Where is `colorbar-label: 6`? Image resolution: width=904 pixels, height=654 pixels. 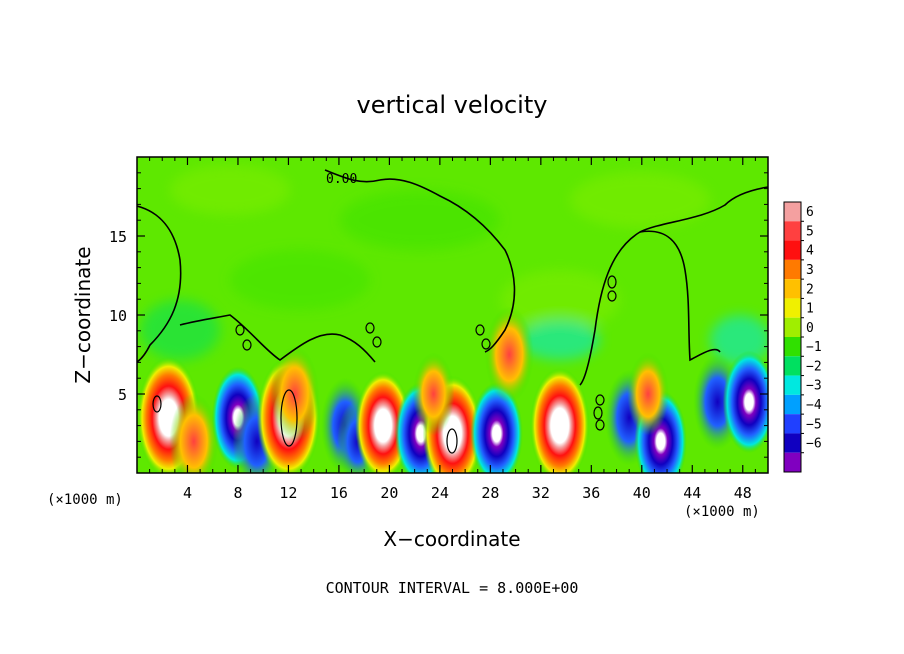
colorbar-label: 6 is located at coordinates (810, 212).